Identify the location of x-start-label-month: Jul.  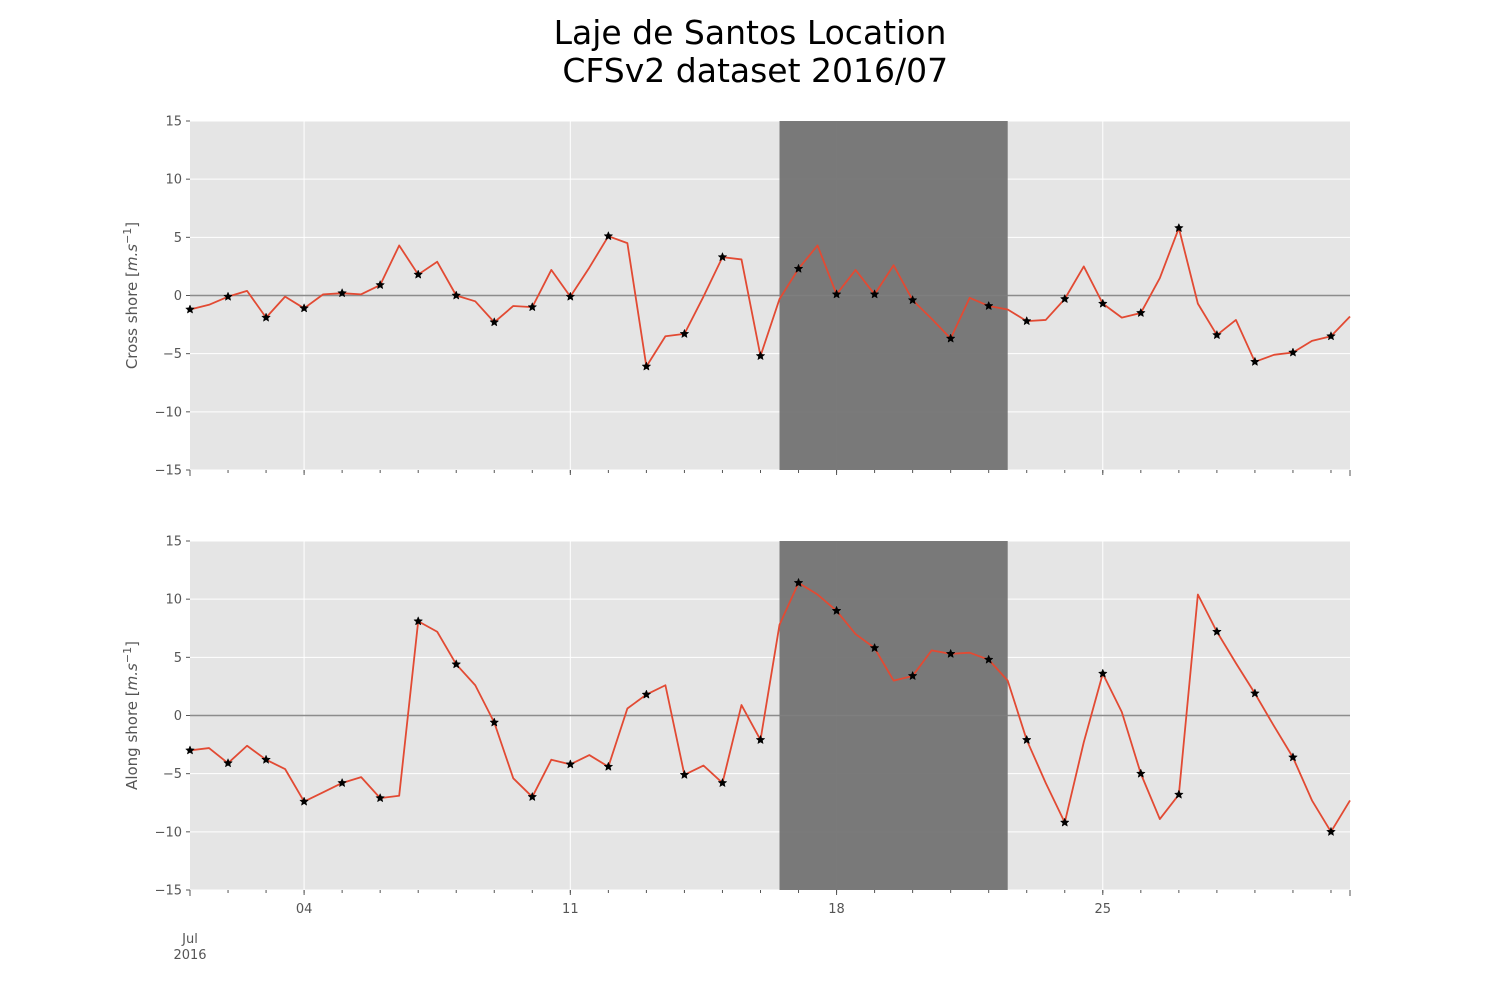
(189, 939).